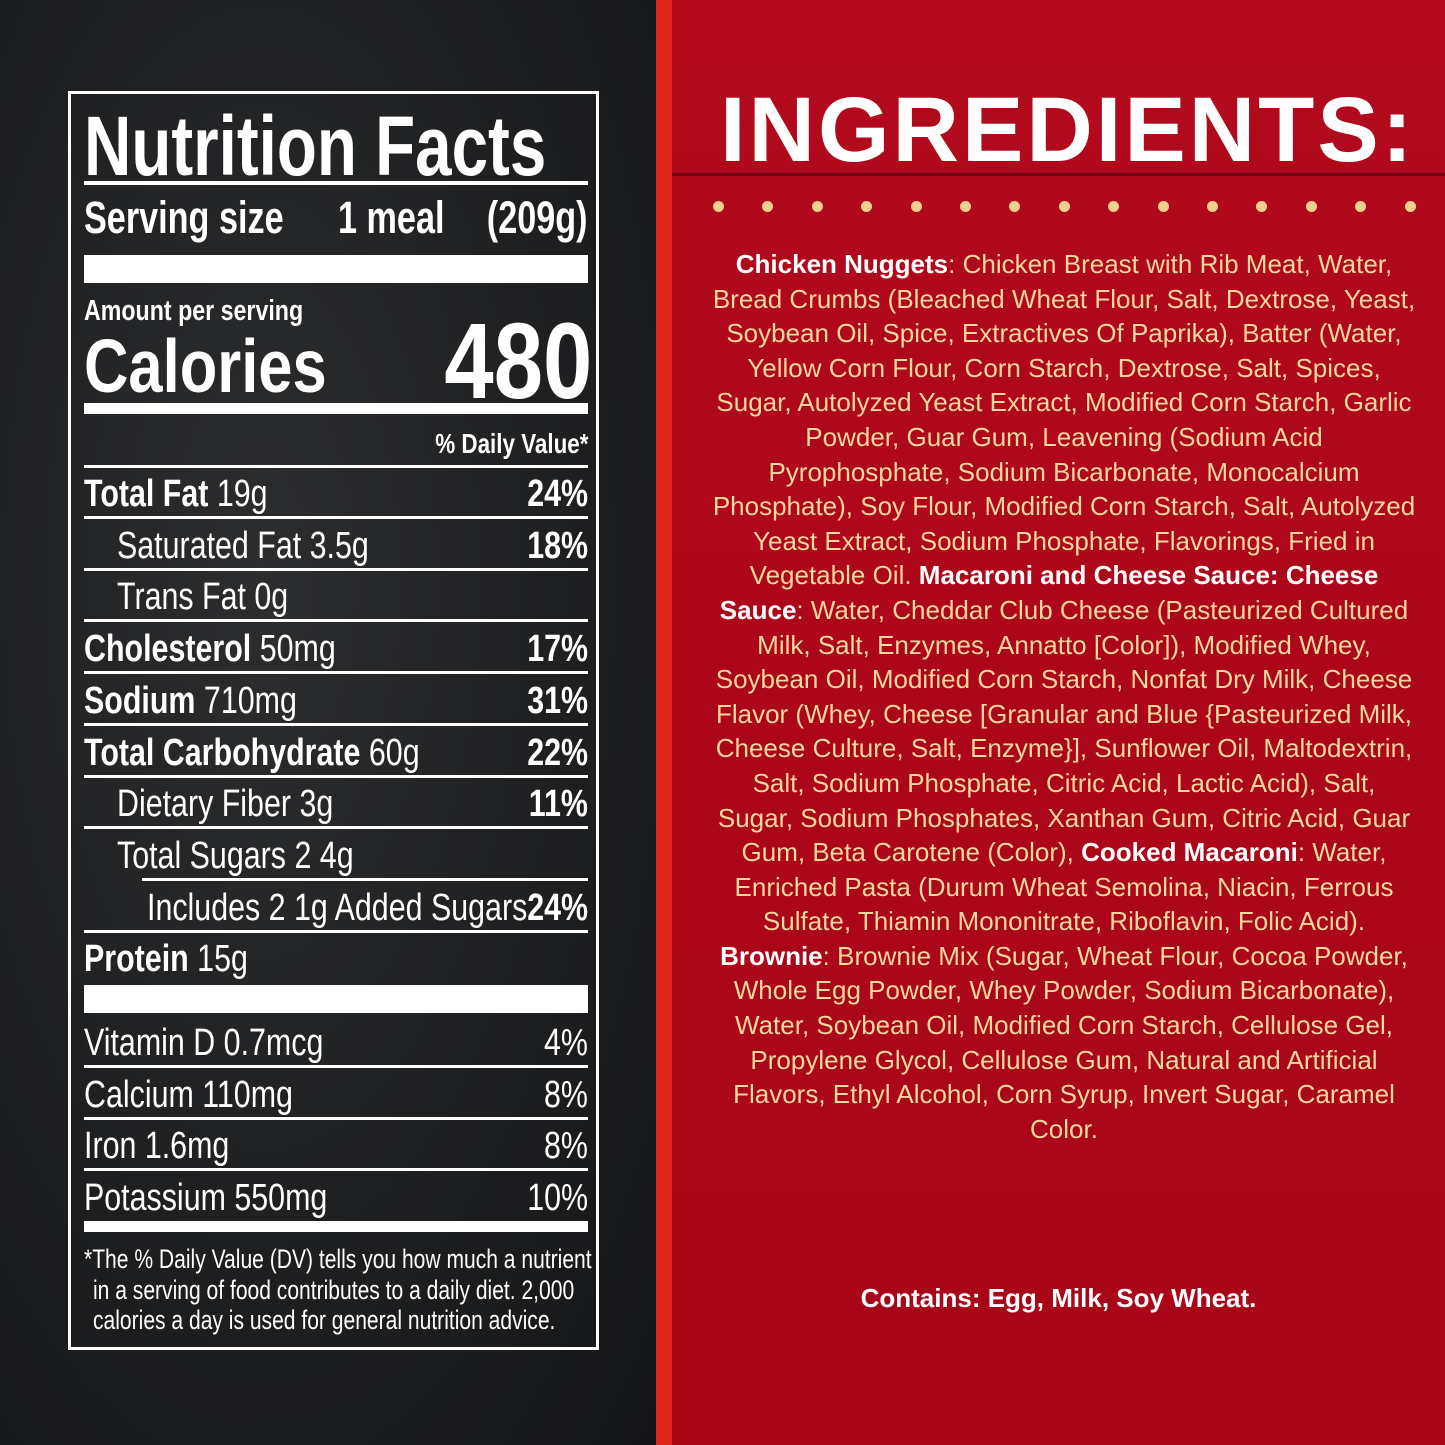  I want to click on nutrient-row: Dietary Fiber 3g 11%, so click(336, 803).